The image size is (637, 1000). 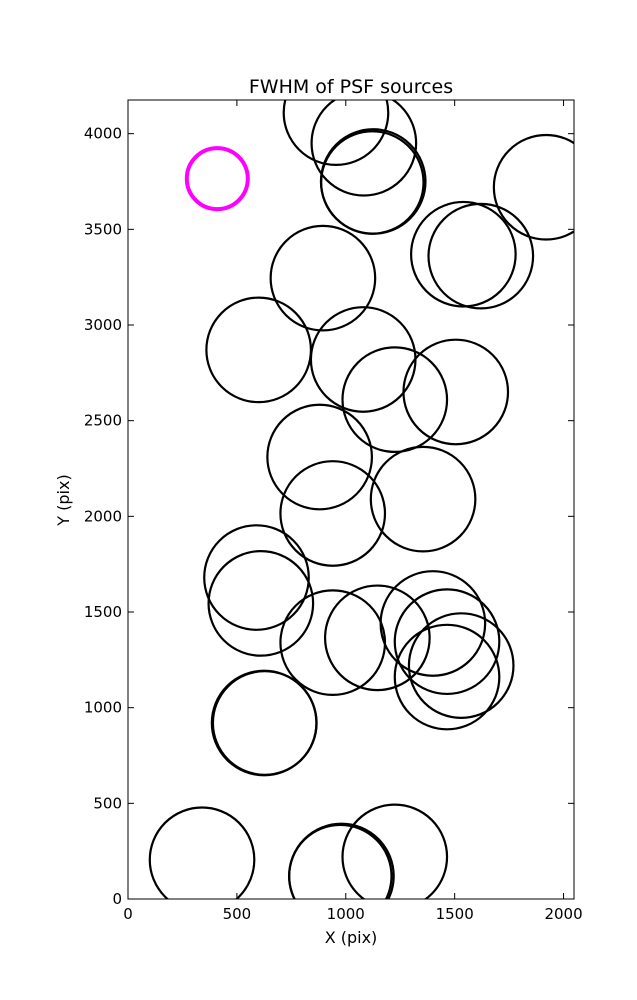 What do you see at coordinates (103, 421) in the screenshot?
I see `y-tick-label: 2500` at bounding box center [103, 421].